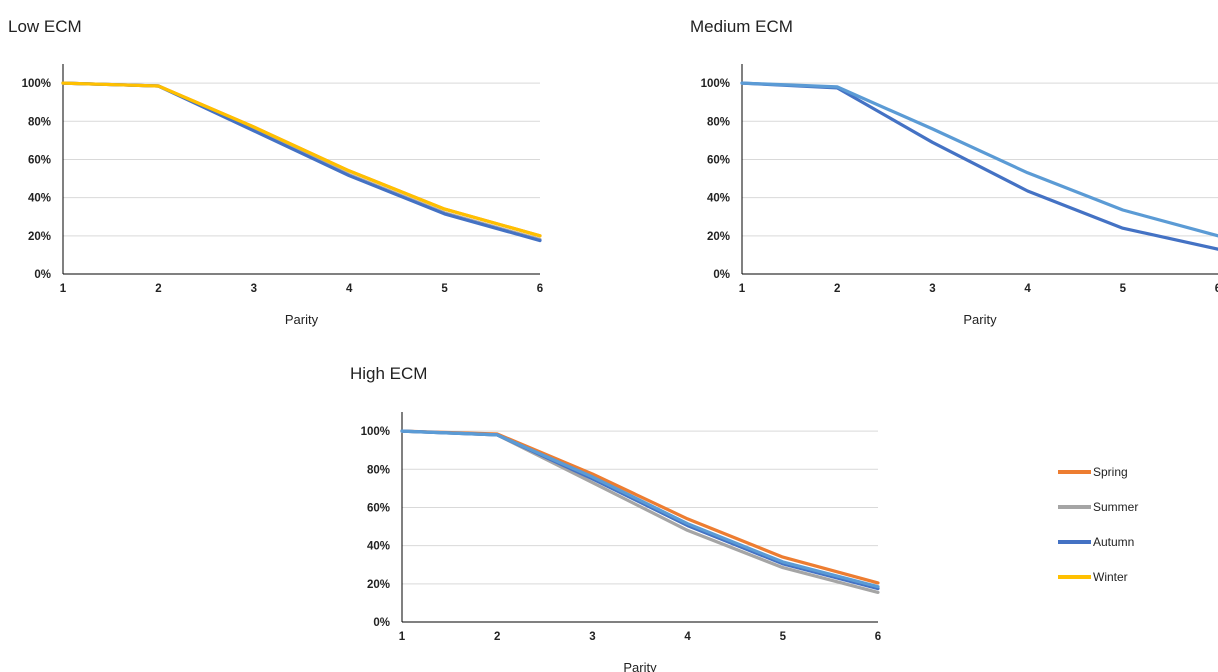 The width and height of the screenshot is (1218, 672). Describe the element at coordinates (1098, 524) in the screenshot. I see `legend: Spring Summer Autumn Winter` at that location.